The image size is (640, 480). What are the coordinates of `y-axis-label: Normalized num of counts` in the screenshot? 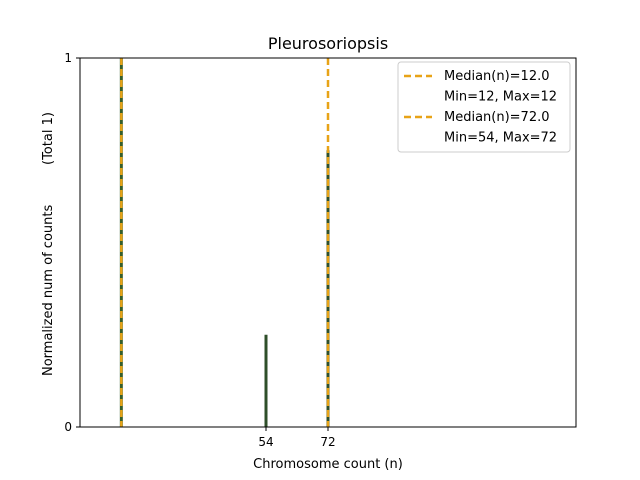 It's located at (48, 290).